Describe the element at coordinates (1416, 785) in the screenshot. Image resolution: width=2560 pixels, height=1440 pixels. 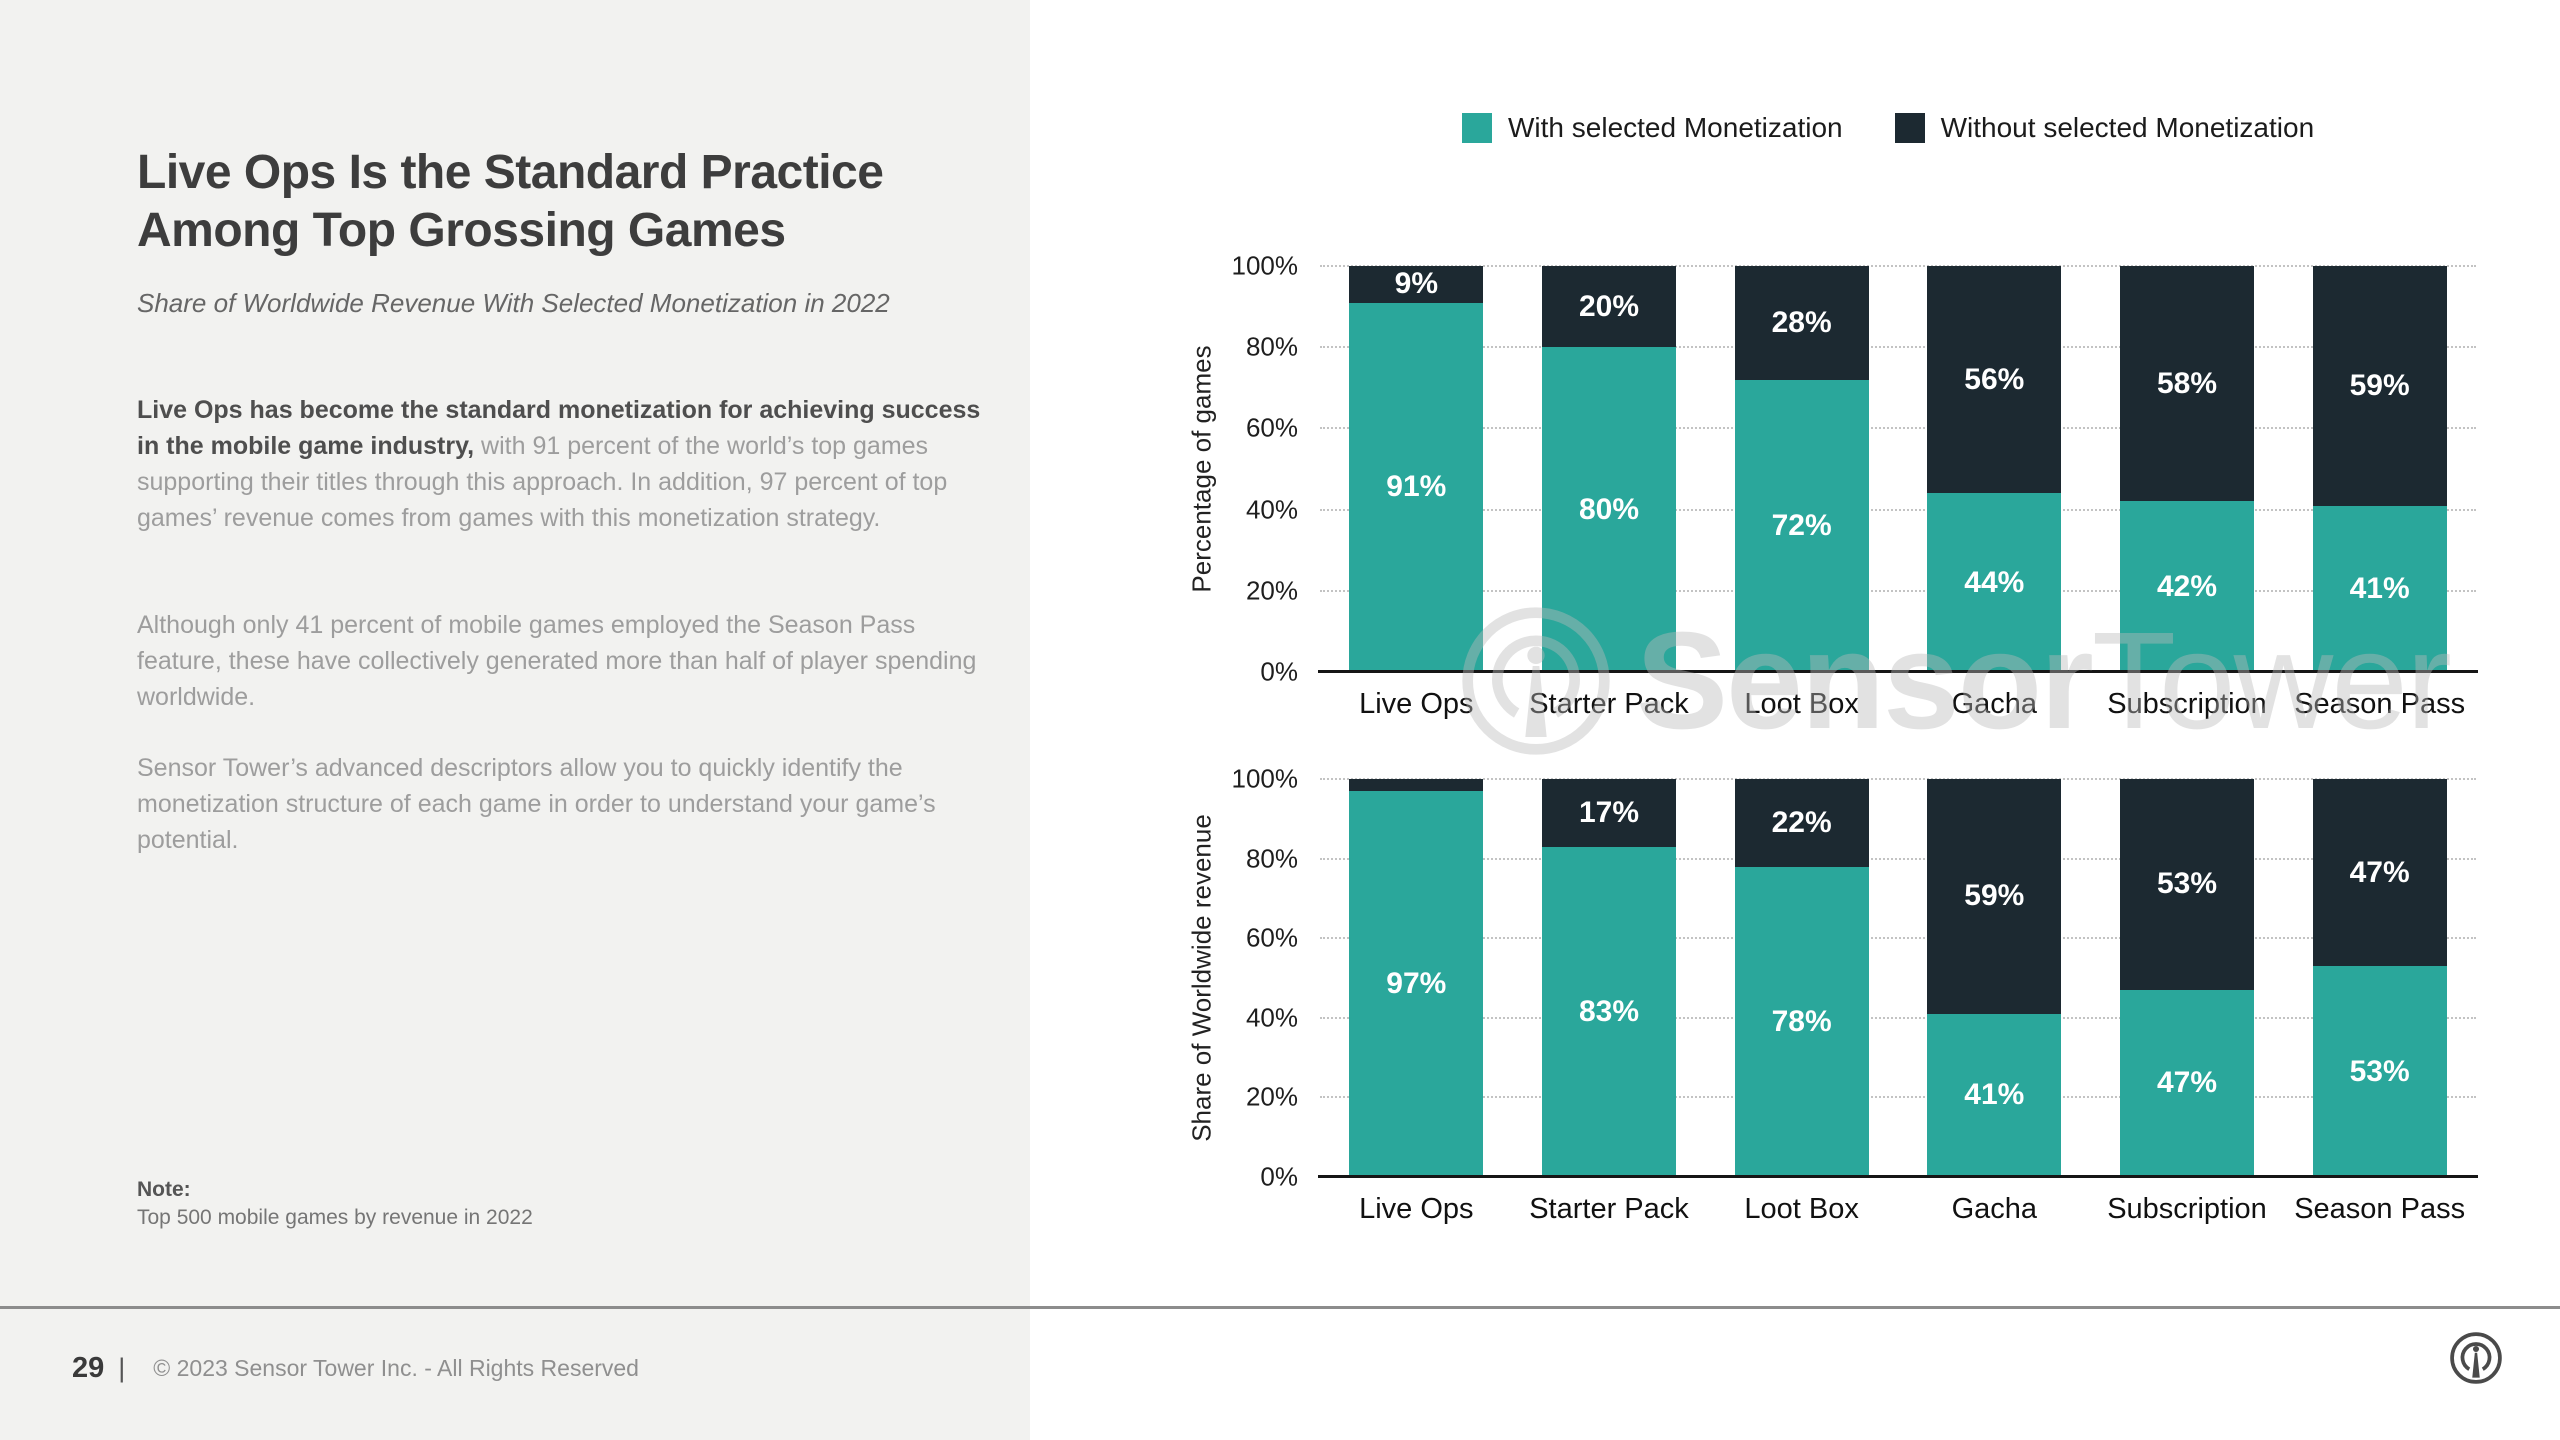
I see `segment-without-monetization` at that location.